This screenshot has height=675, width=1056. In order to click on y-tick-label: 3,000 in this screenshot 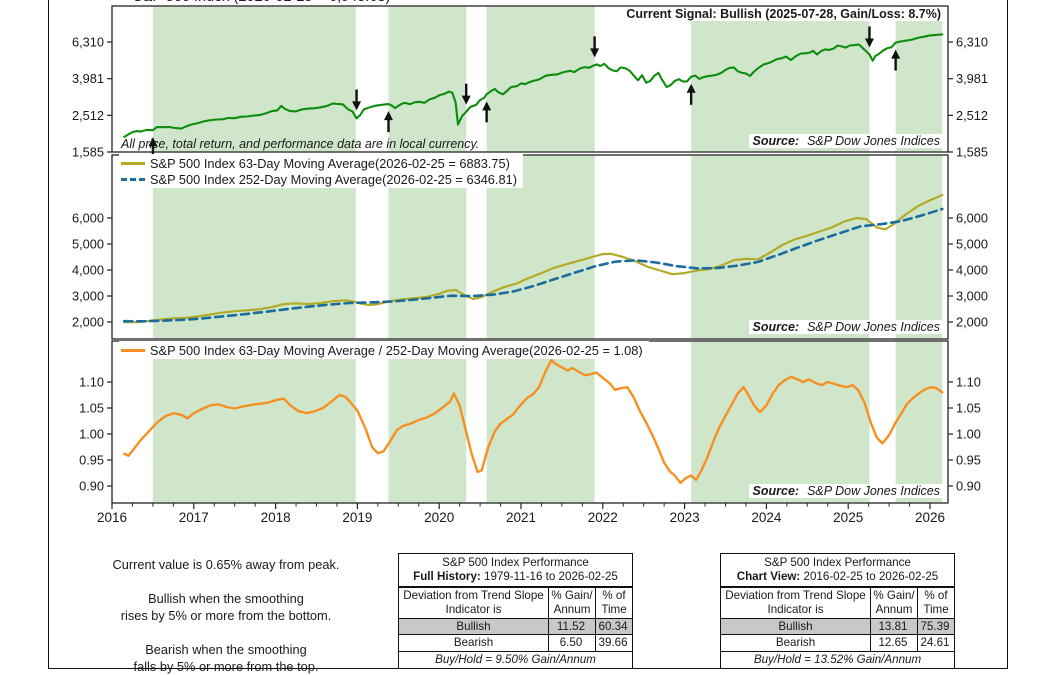, I will do `click(88, 296)`.